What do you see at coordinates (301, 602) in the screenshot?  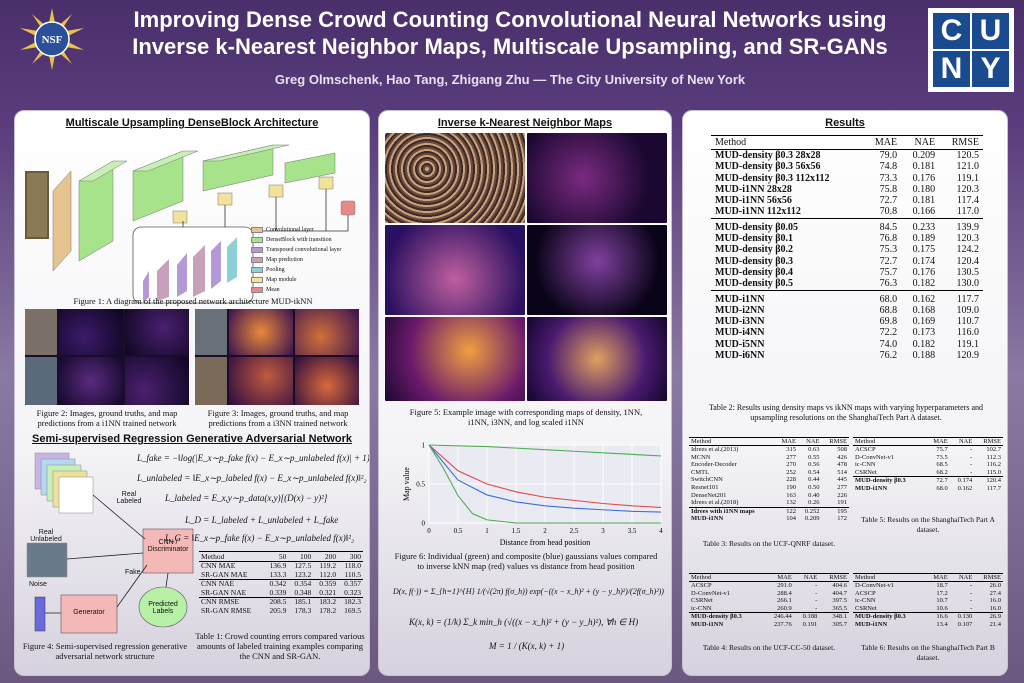 I see `table-cell: 185.1` at bounding box center [301, 602].